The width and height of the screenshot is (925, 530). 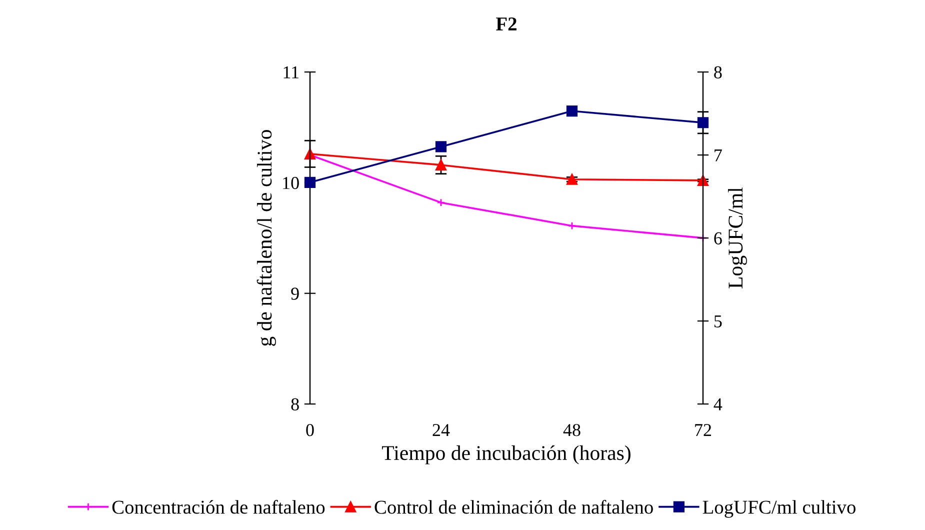 I want to click on legend-label: Concentración de naftaleno, so click(x=218, y=507).